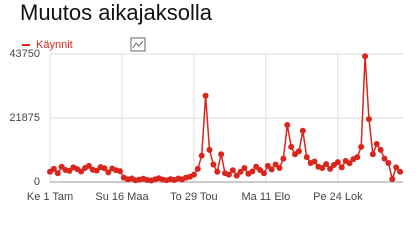  What do you see at coordinates (116, 12) in the screenshot?
I see `chart-title: Muutos aikajaksolla` at bounding box center [116, 12].